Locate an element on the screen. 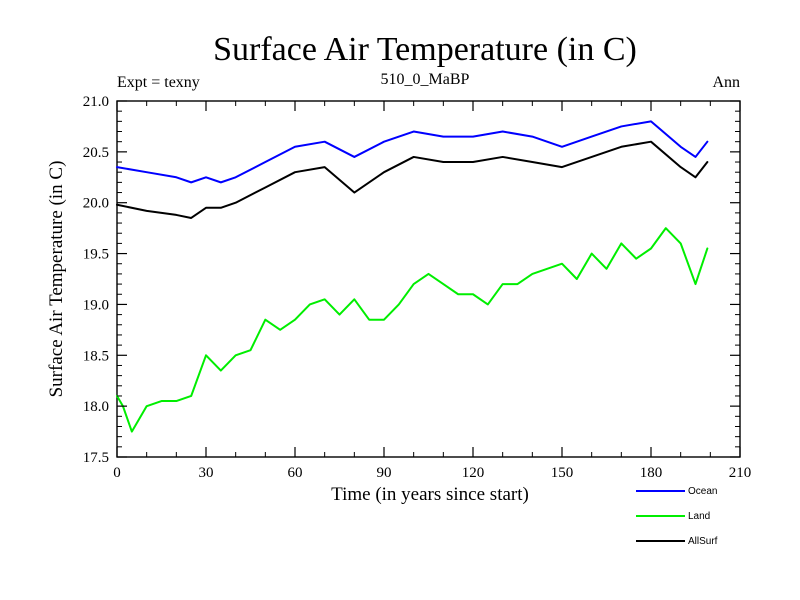 This screenshot has height=600, width=800. y-axis-tick-label: 18.0 is located at coordinates (96, 407).